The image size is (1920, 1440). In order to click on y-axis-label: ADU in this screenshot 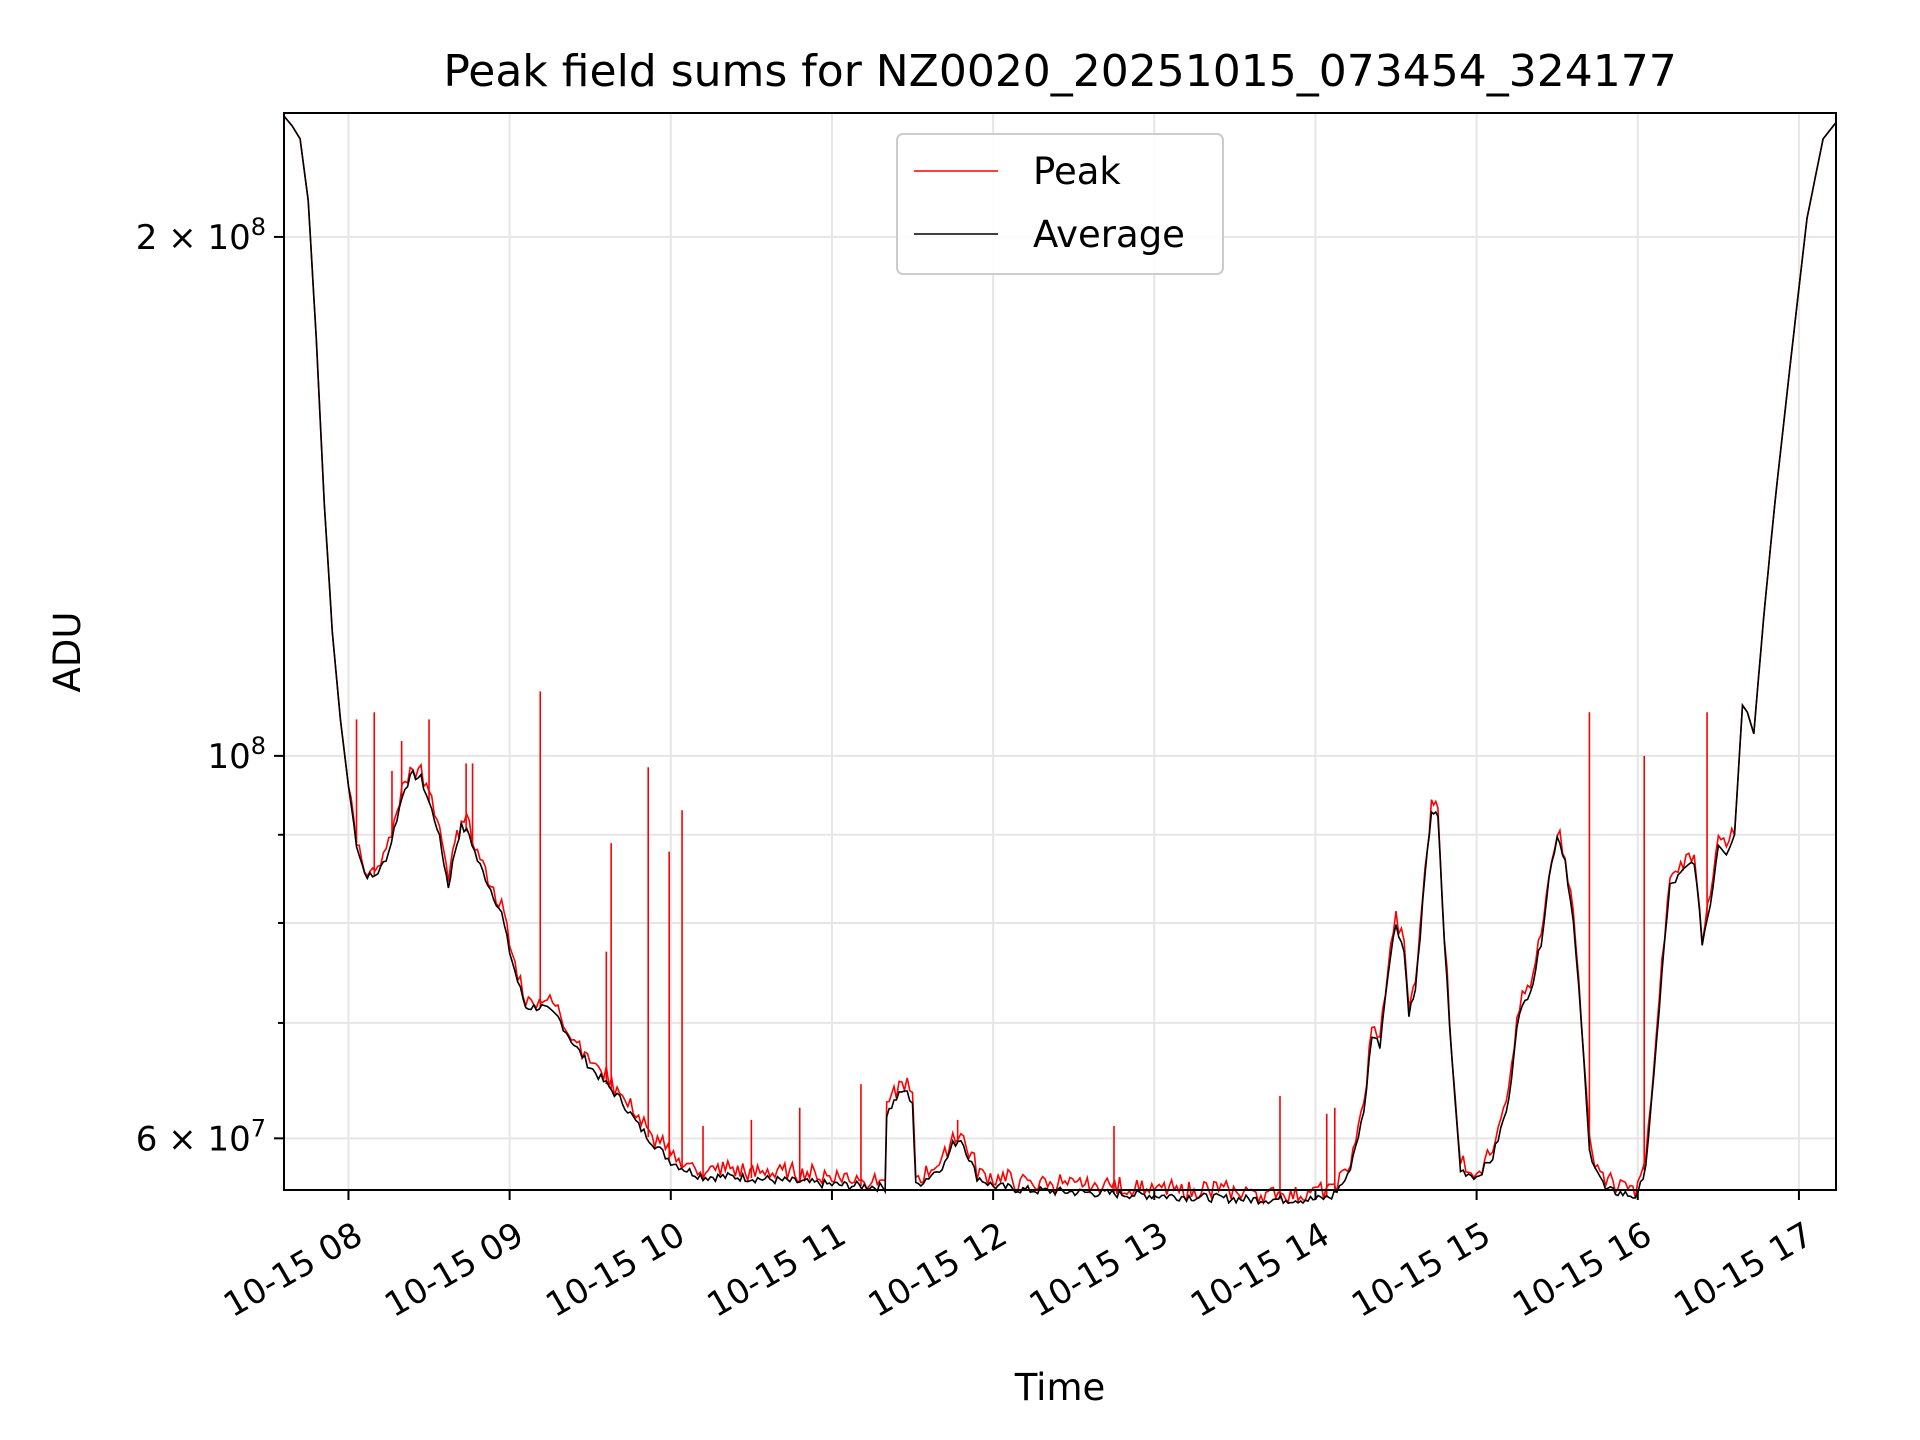, I will do `click(67, 652)`.